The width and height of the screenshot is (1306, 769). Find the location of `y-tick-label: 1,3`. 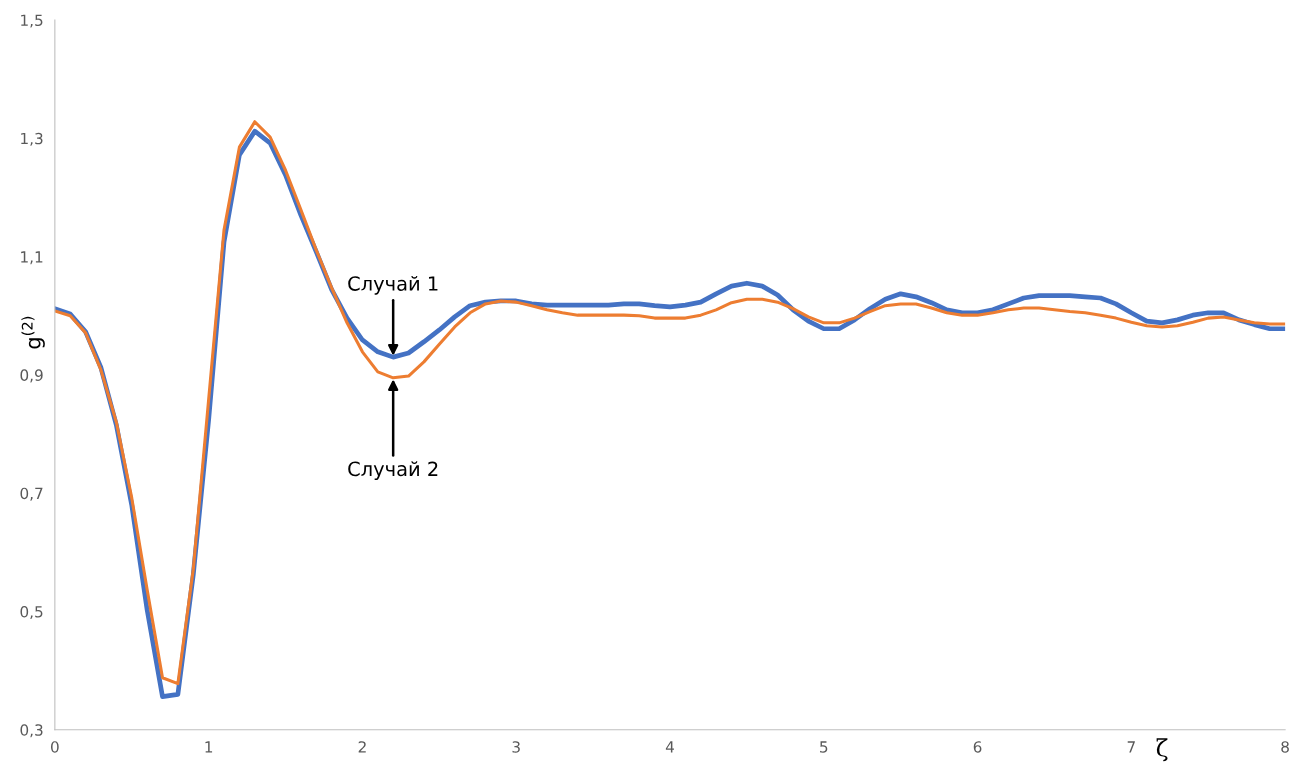

y-tick-label: 1,3 is located at coordinates (32, 139).